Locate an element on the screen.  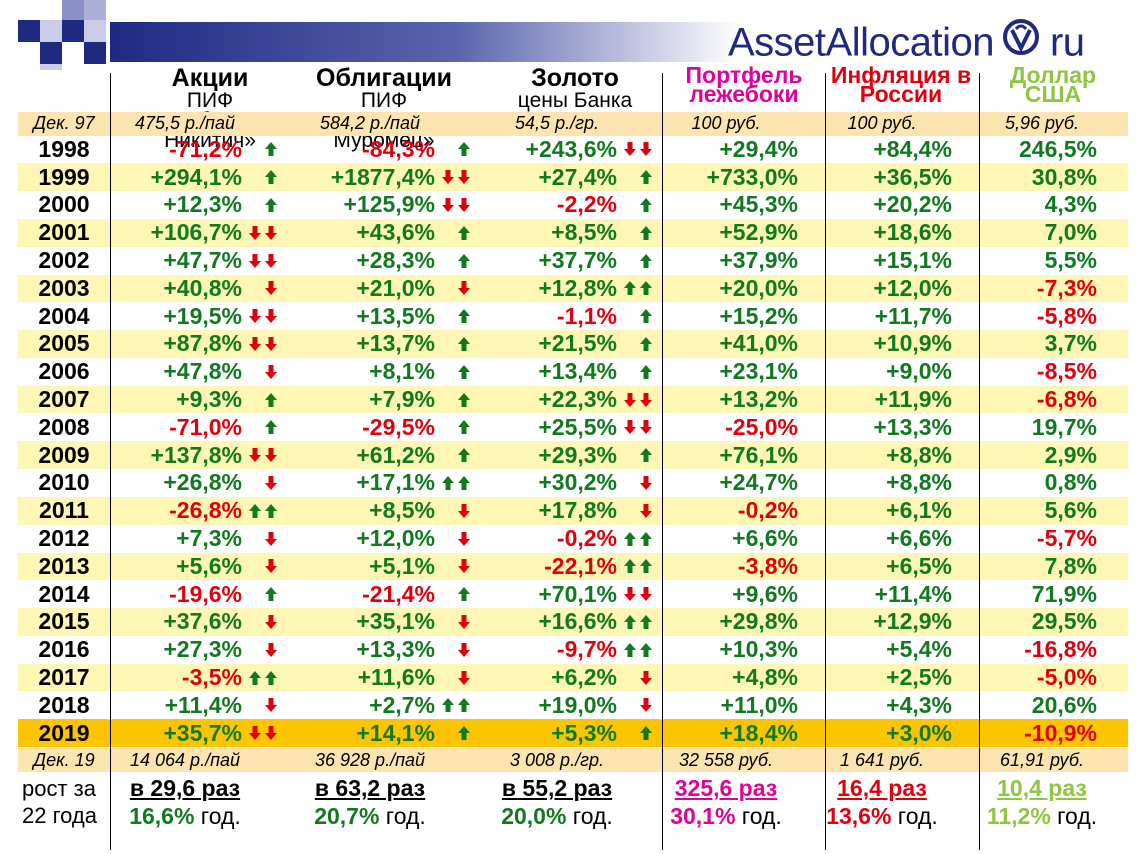
value-obl: +7,9% is located at coordinates (402, 399).